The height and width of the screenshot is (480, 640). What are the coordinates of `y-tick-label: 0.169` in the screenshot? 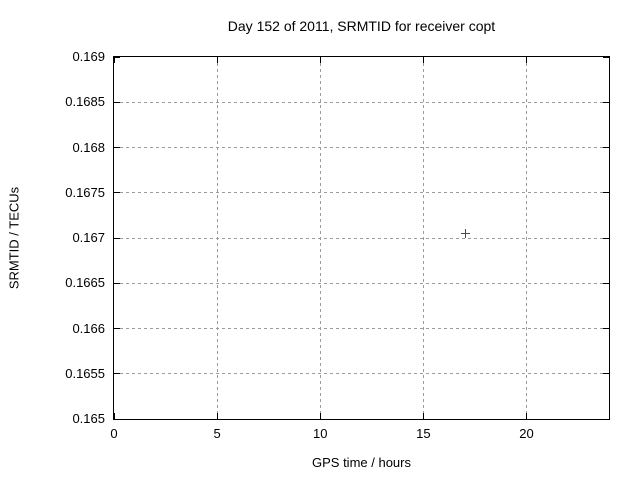 It's located at (88, 56).